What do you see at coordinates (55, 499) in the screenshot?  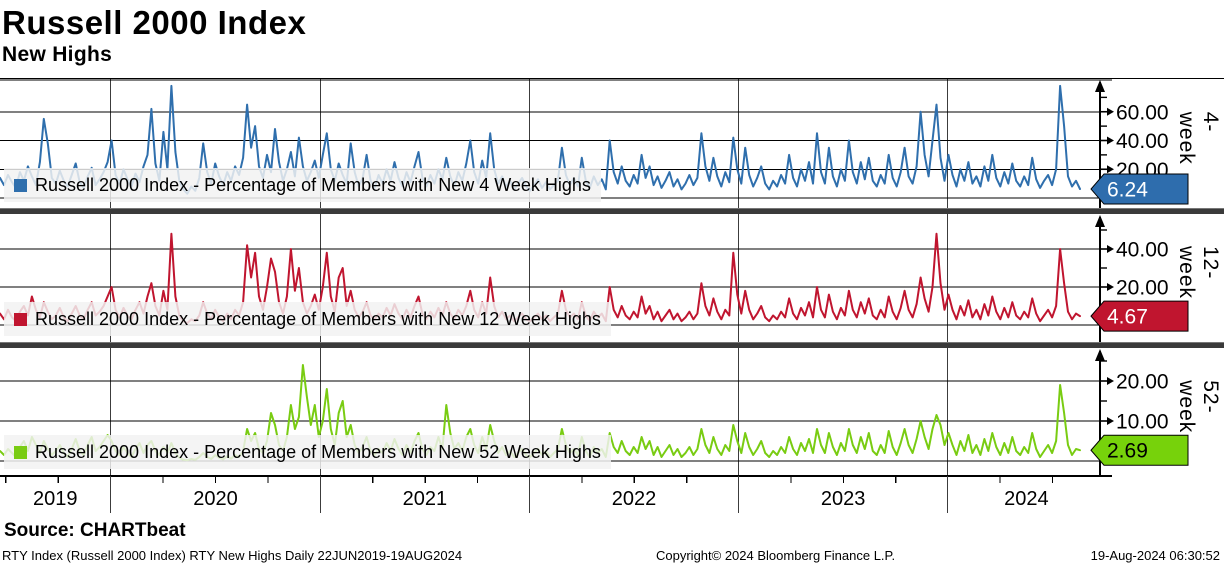 I see `year-label: 2019` at bounding box center [55, 499].